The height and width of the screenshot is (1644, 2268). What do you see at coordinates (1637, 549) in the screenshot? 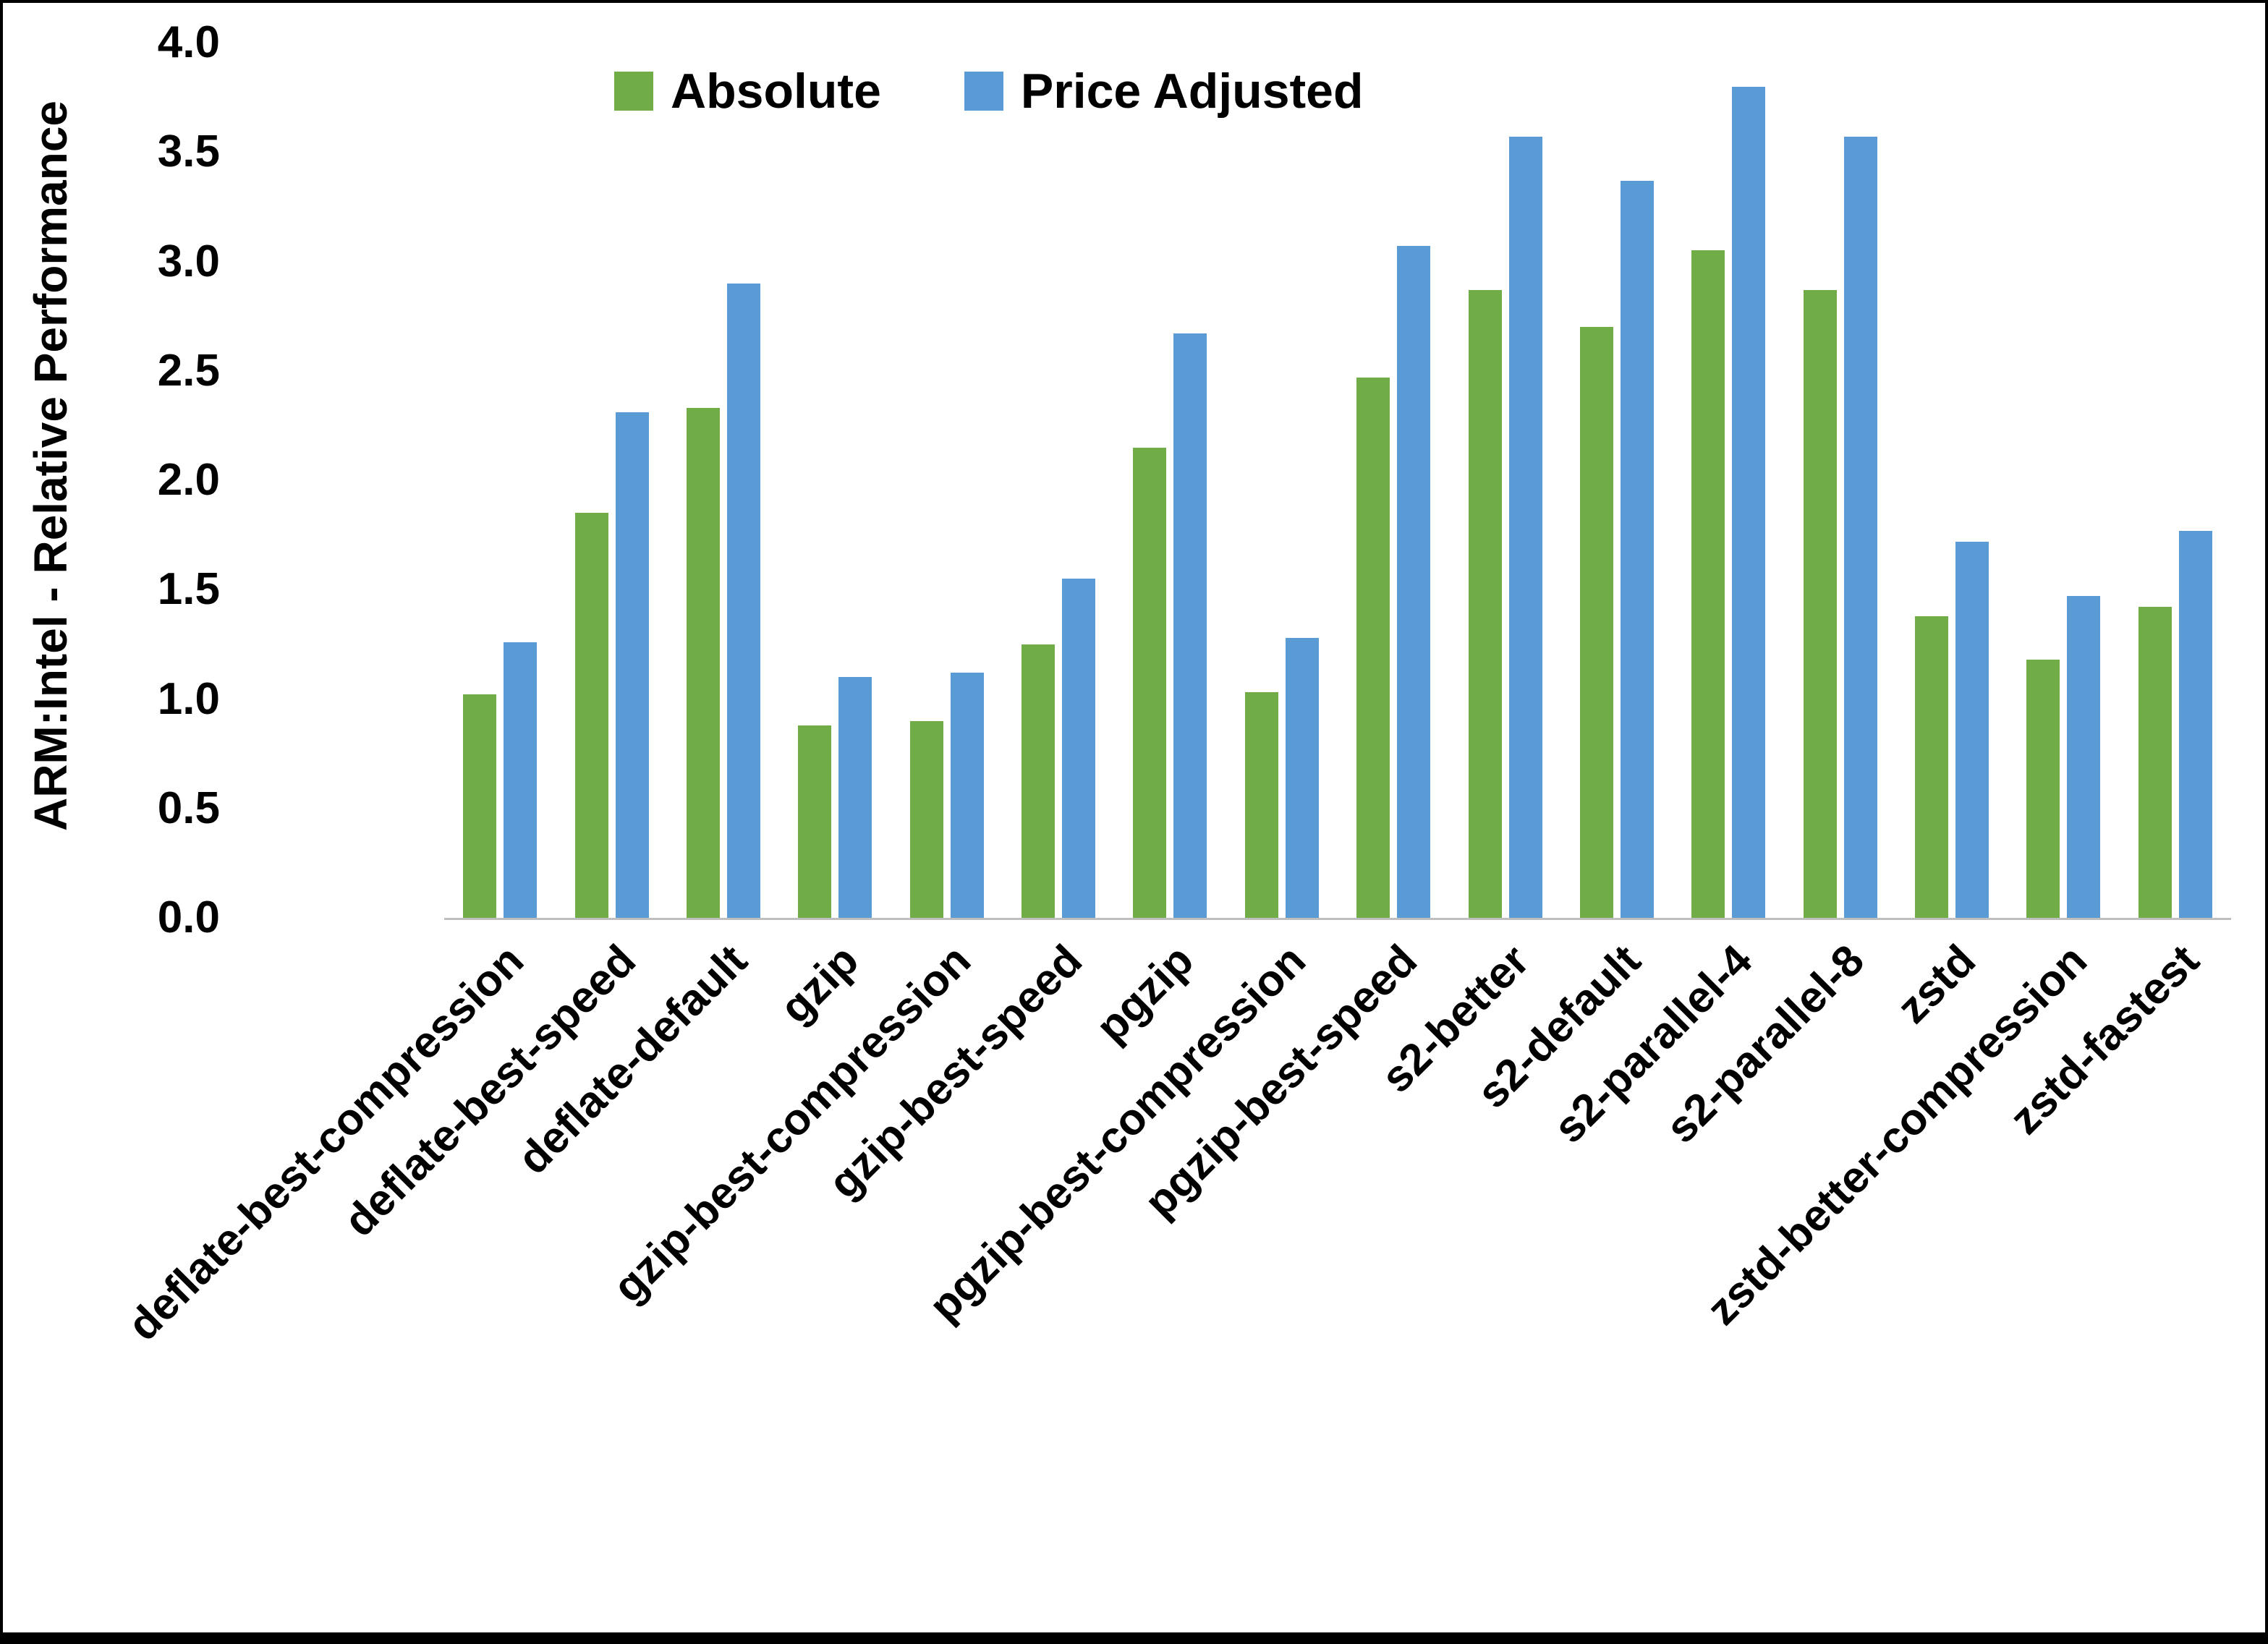
I see `bar-price-adjusted-s2-default` at bounding box center [1637, 549].